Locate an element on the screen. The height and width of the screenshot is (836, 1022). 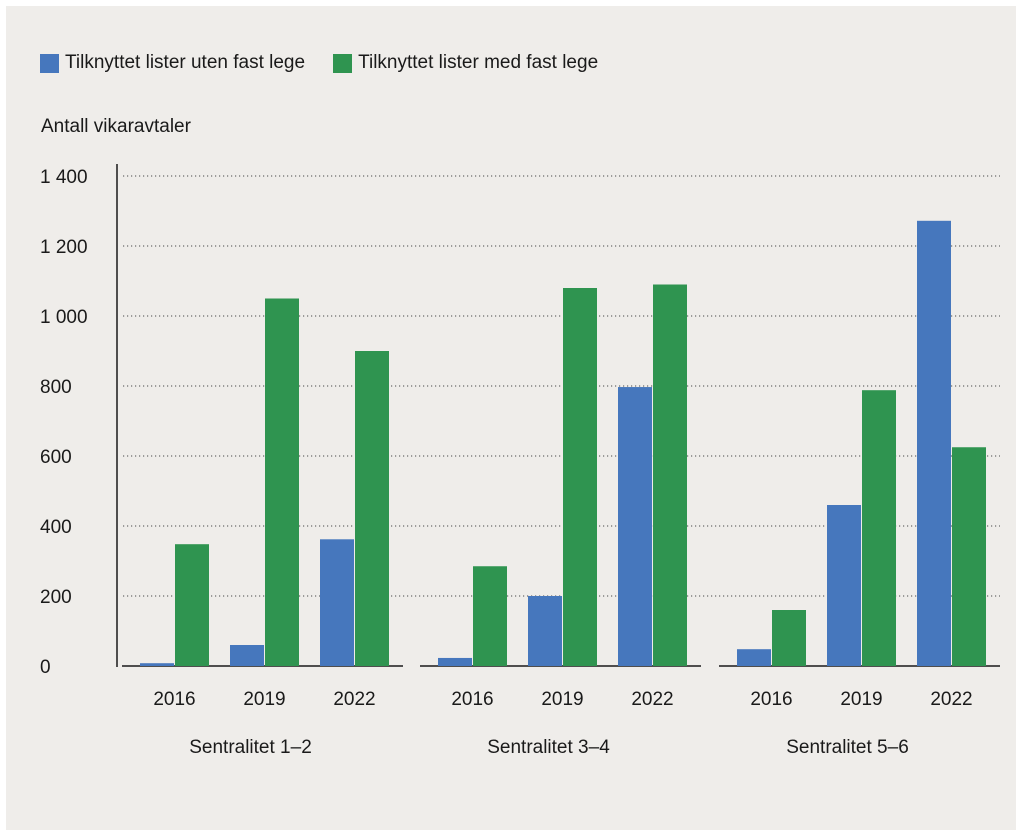
y-tick-label: 0 is located at coordinates (45, 667).